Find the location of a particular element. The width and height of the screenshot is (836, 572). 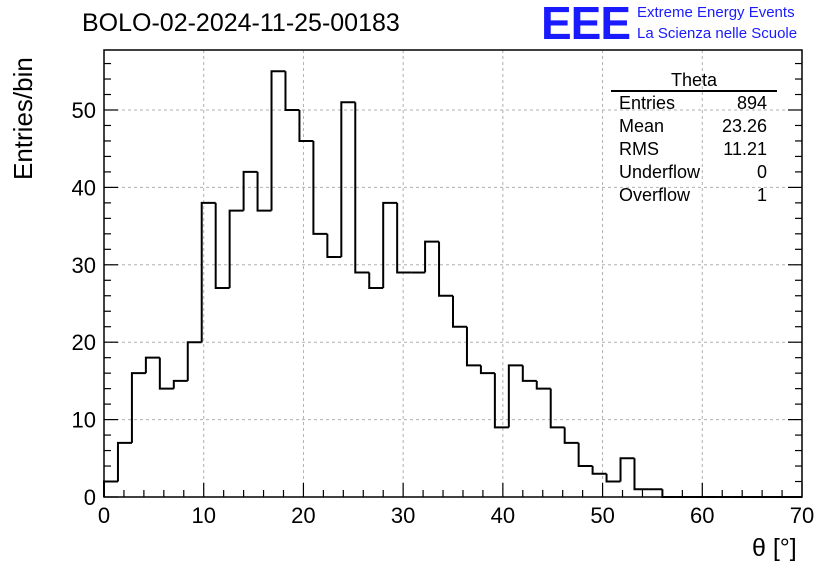

logo-line-1: Extreme Energy Events is located at coordinates (716, 12).